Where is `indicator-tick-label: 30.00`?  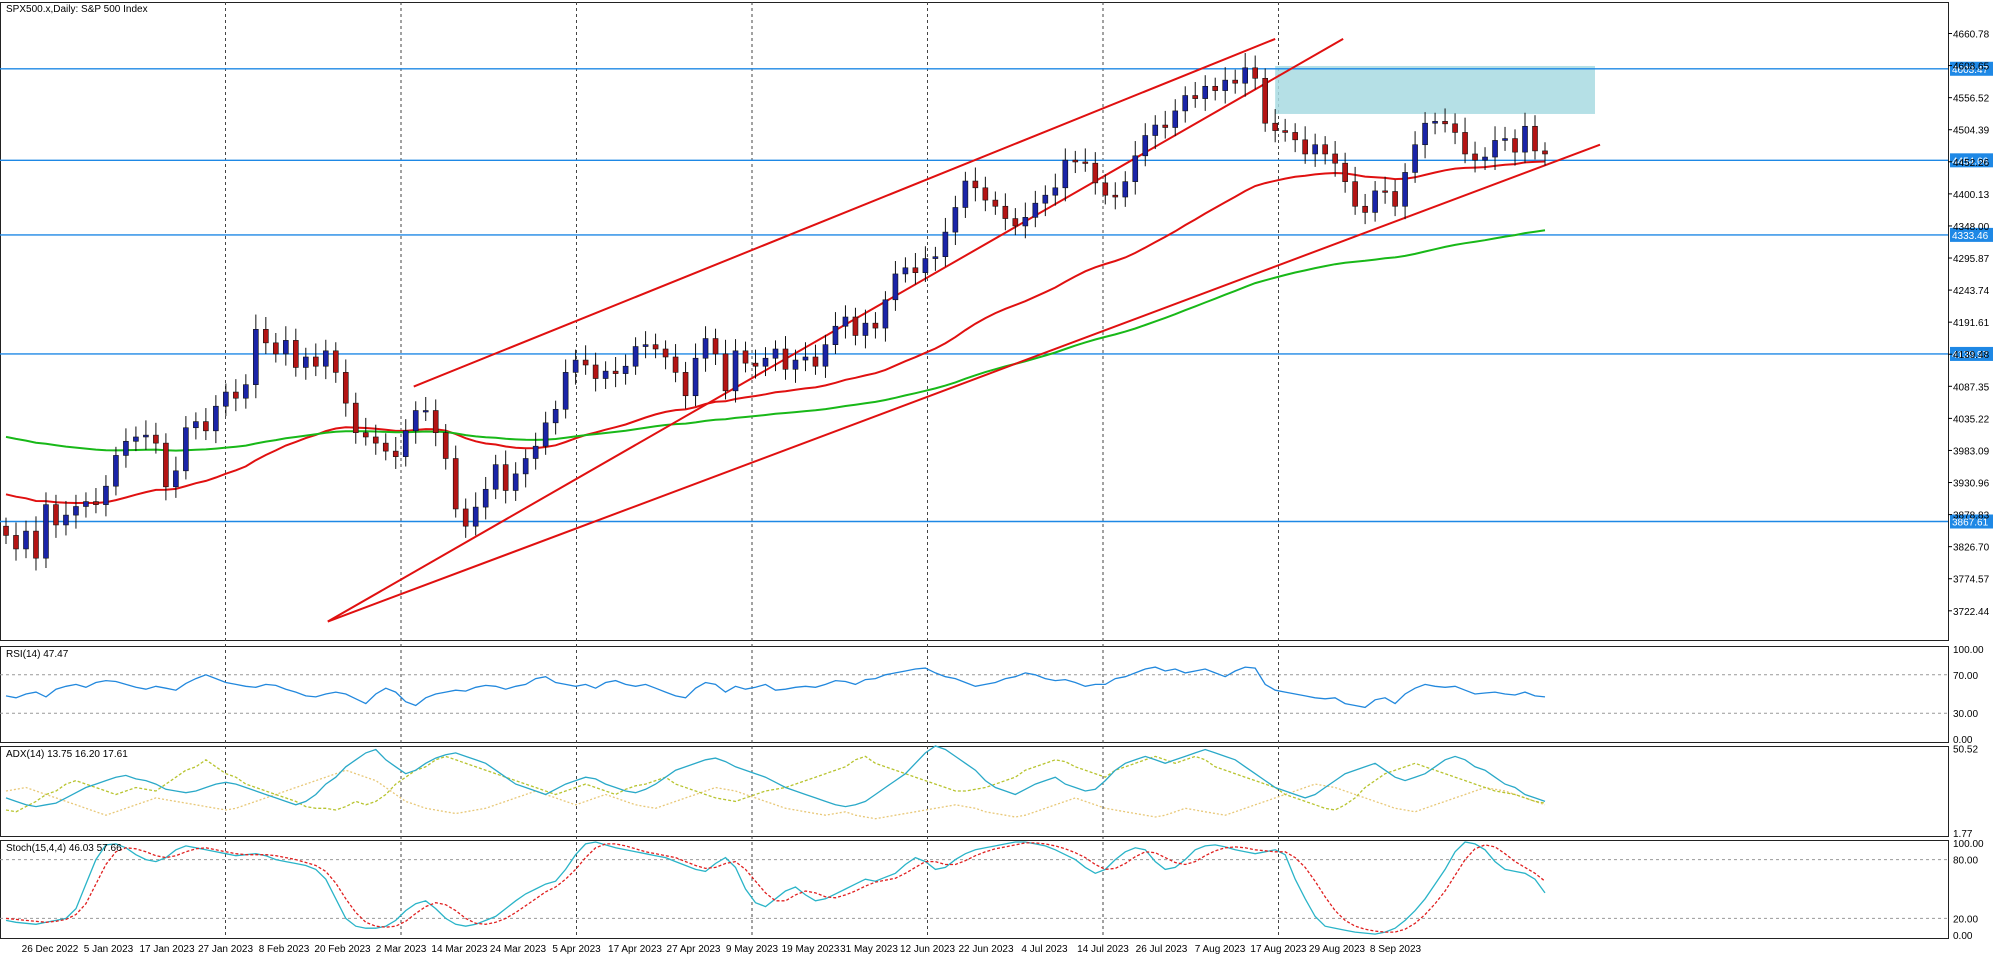
indicator-tick-label: 30.00 is located at coordinates (1965, 714).